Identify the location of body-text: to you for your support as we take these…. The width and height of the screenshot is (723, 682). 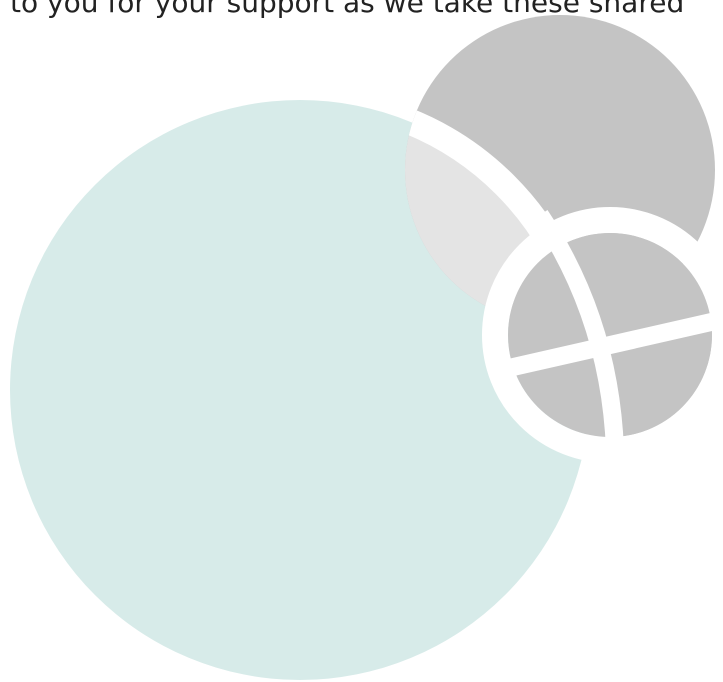
(347, 9).